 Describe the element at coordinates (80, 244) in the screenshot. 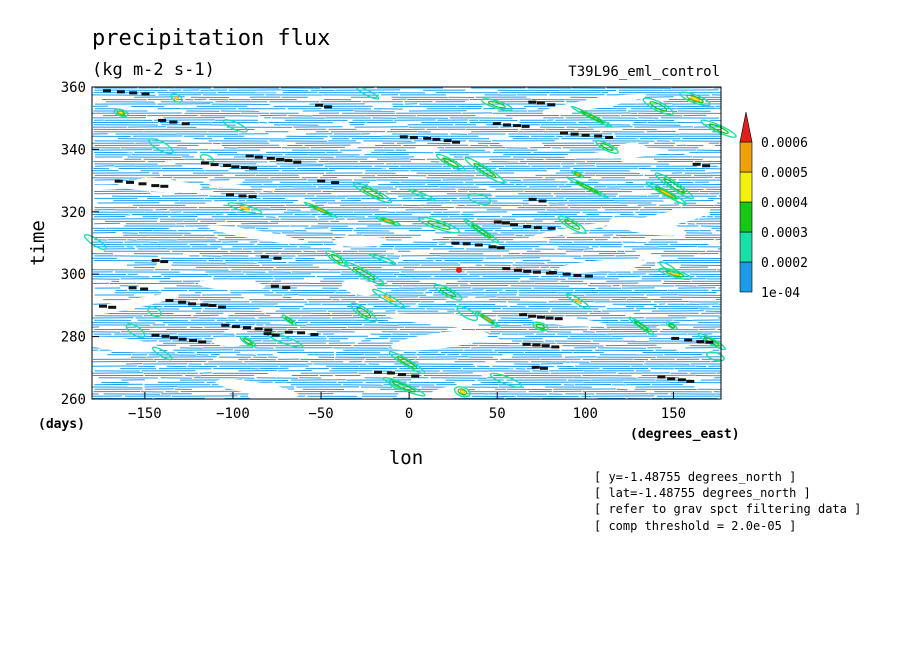

I see `y-axis: 260 280 300 320 340 360` at that location.